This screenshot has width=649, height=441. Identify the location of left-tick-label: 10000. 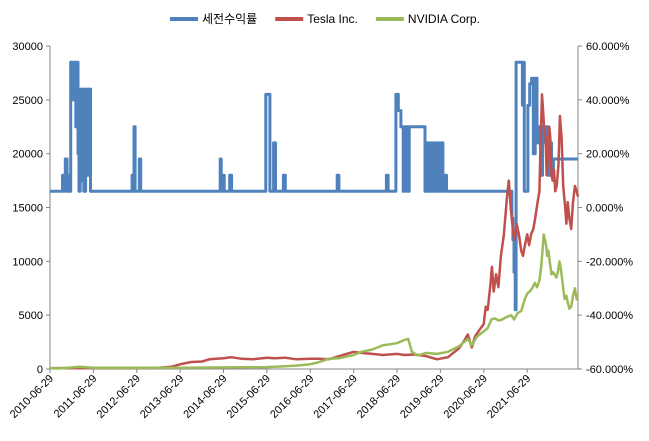
(27, 262).